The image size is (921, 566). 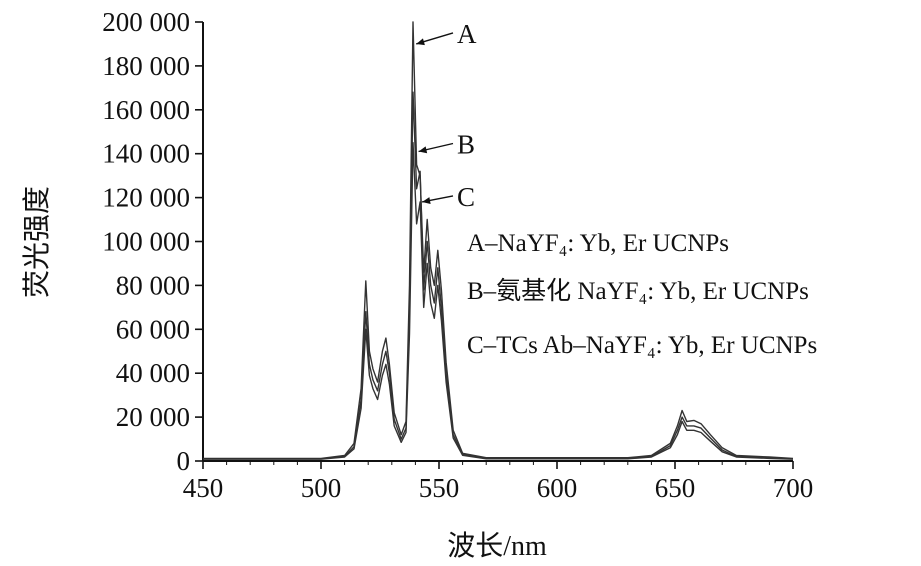 What do you see at coordinates (642, 345) in the screenshot?
I see `legend-entry-c: C–TCs Ab–NaYF₄: Yb, Er UCNPs` at bounding box center [642, 345].